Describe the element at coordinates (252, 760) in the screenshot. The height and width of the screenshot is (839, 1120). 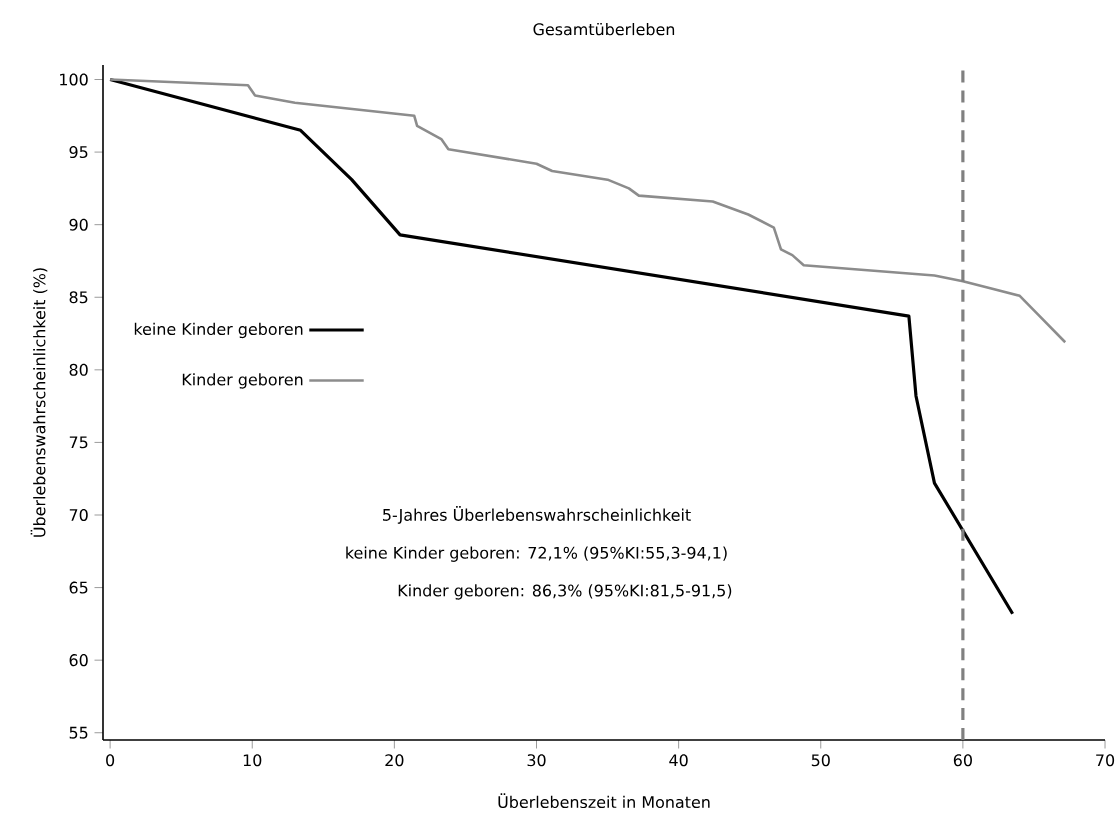
I see `x-tick-label: 10` at that location.